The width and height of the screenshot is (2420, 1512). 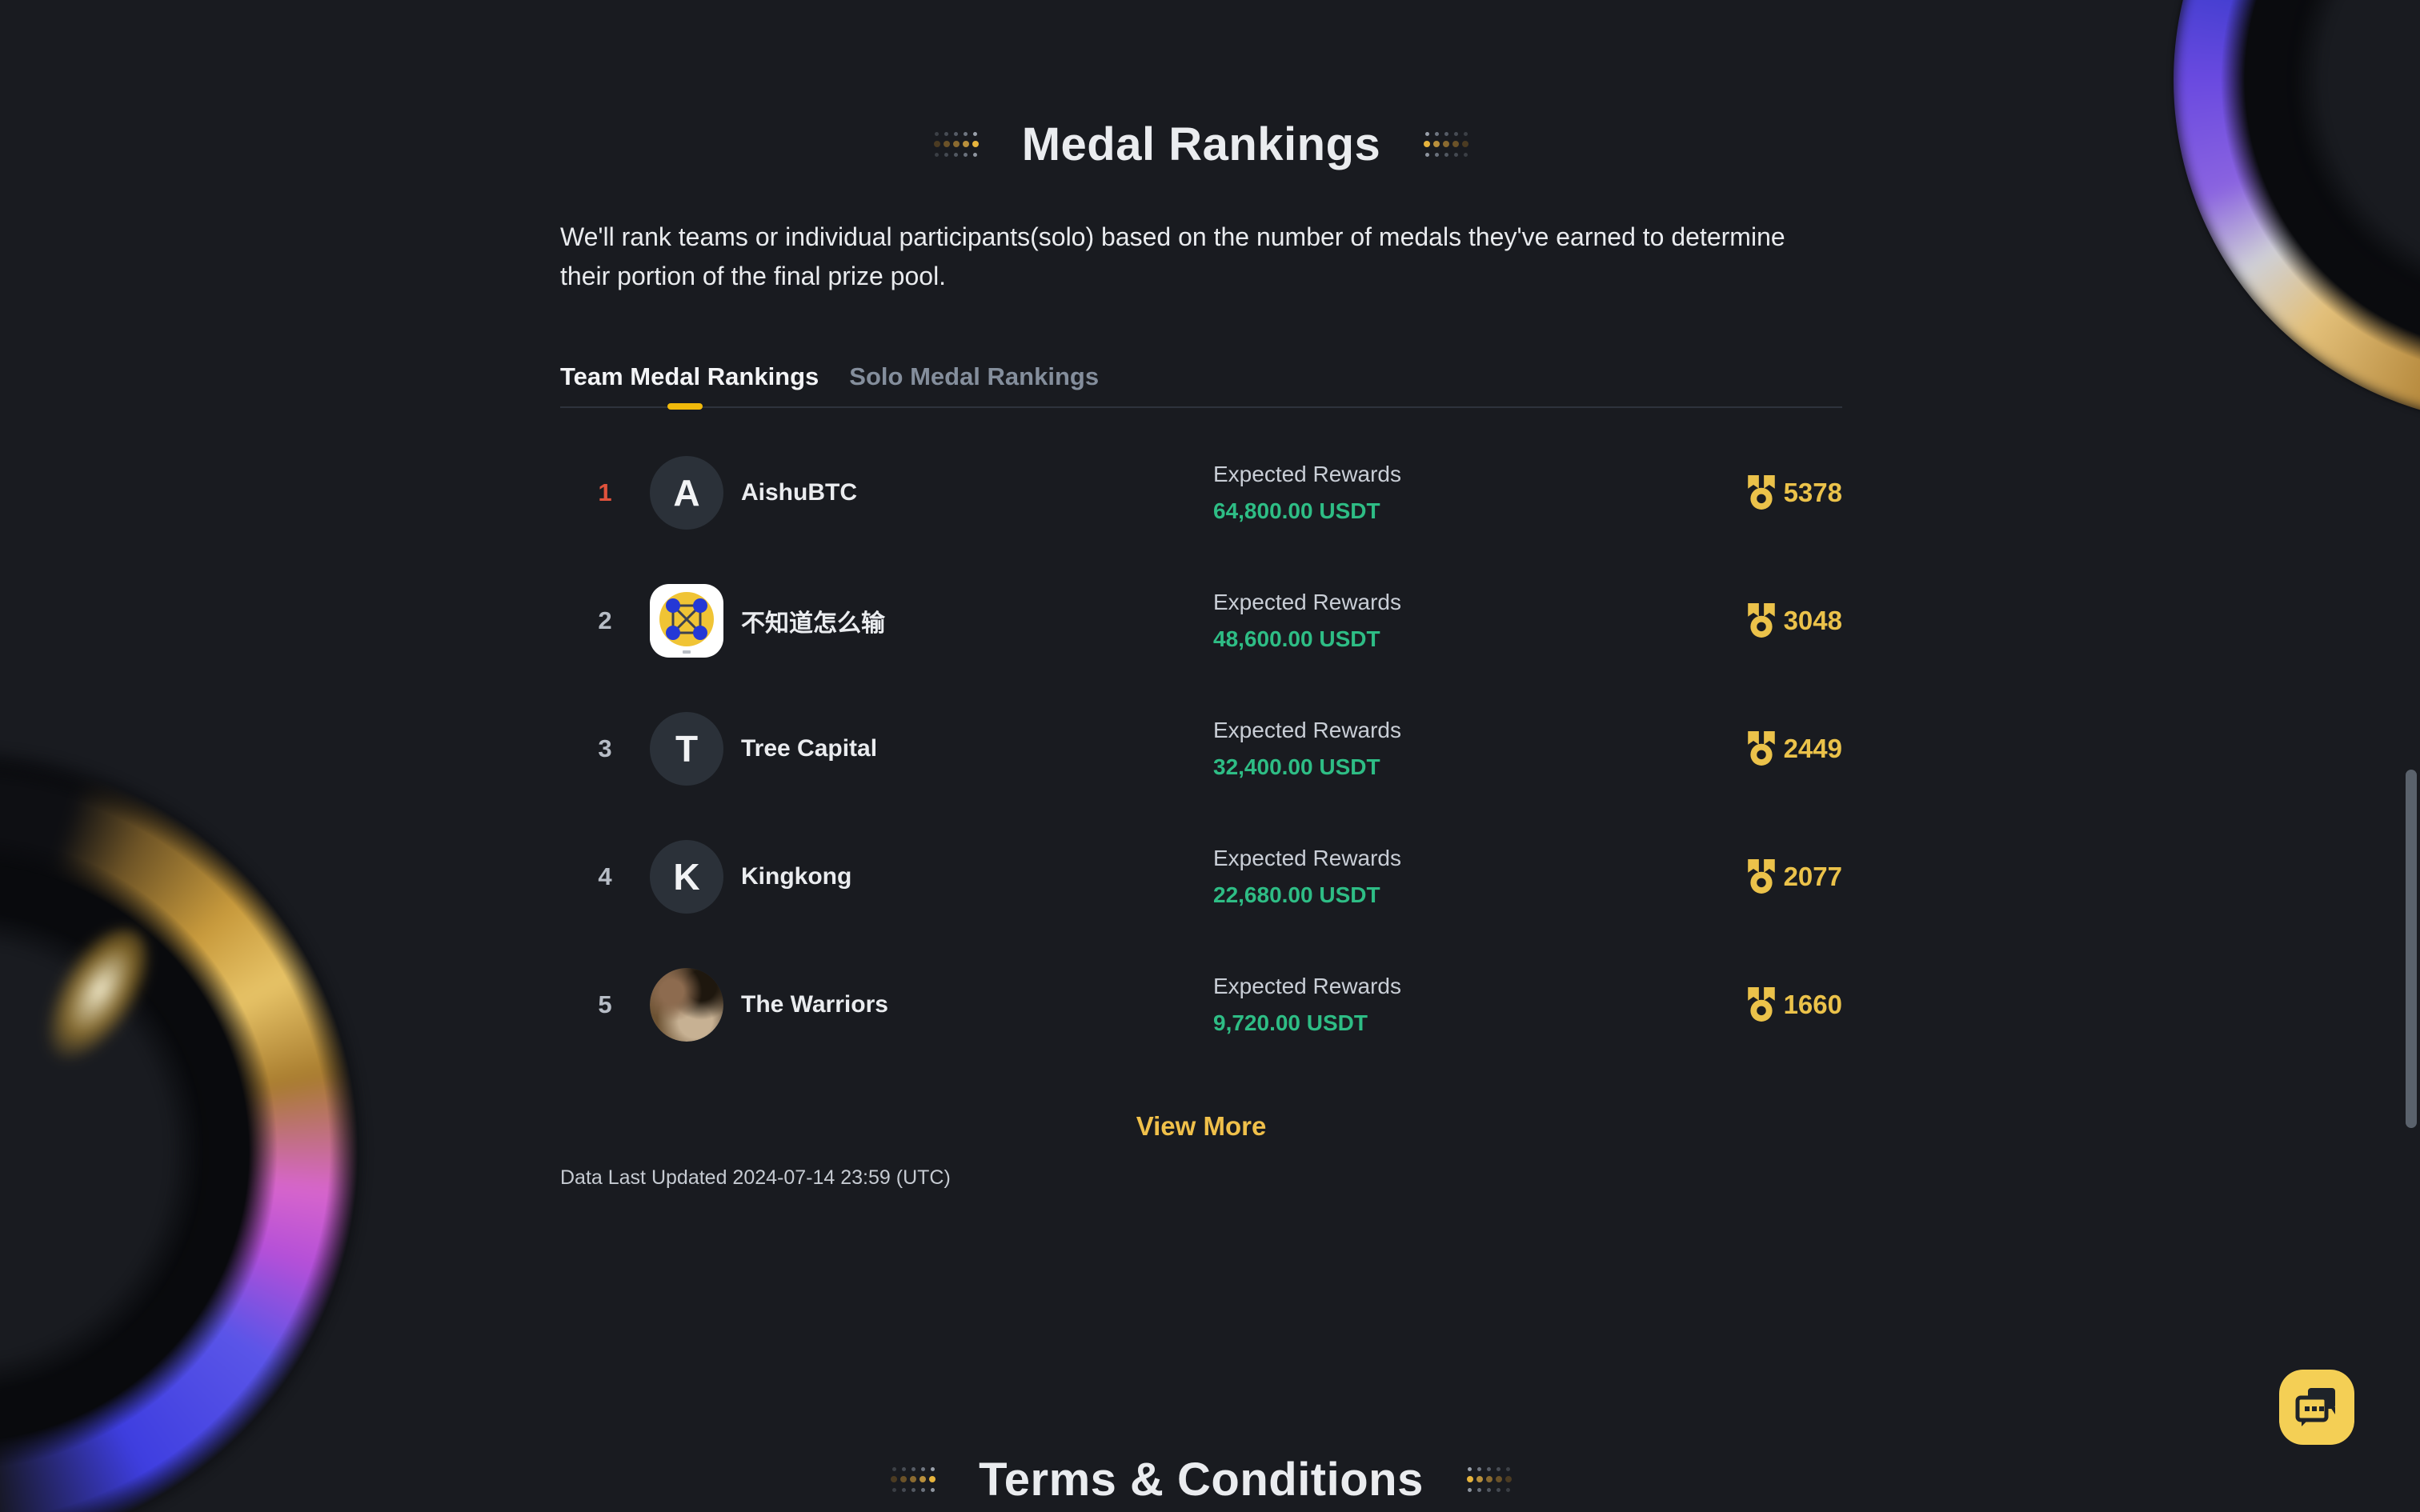 I want to click on terms-conditions-heading: Terms & Conditions, so click(x=1201, y=1479).